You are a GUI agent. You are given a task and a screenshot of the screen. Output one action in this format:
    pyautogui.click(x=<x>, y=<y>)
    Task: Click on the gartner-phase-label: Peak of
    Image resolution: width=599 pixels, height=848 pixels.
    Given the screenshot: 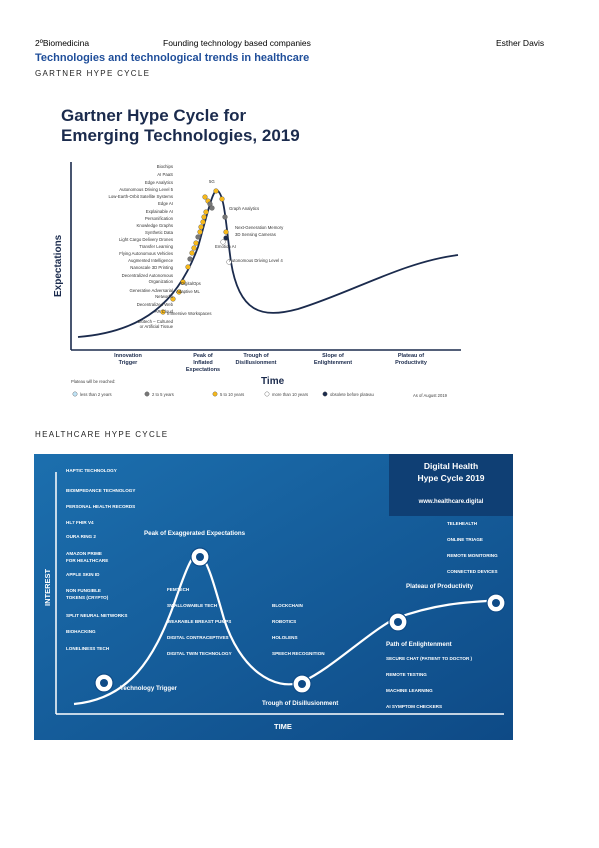 What is the action you would take?
    pyautogui.click(x=203, y=356)
    